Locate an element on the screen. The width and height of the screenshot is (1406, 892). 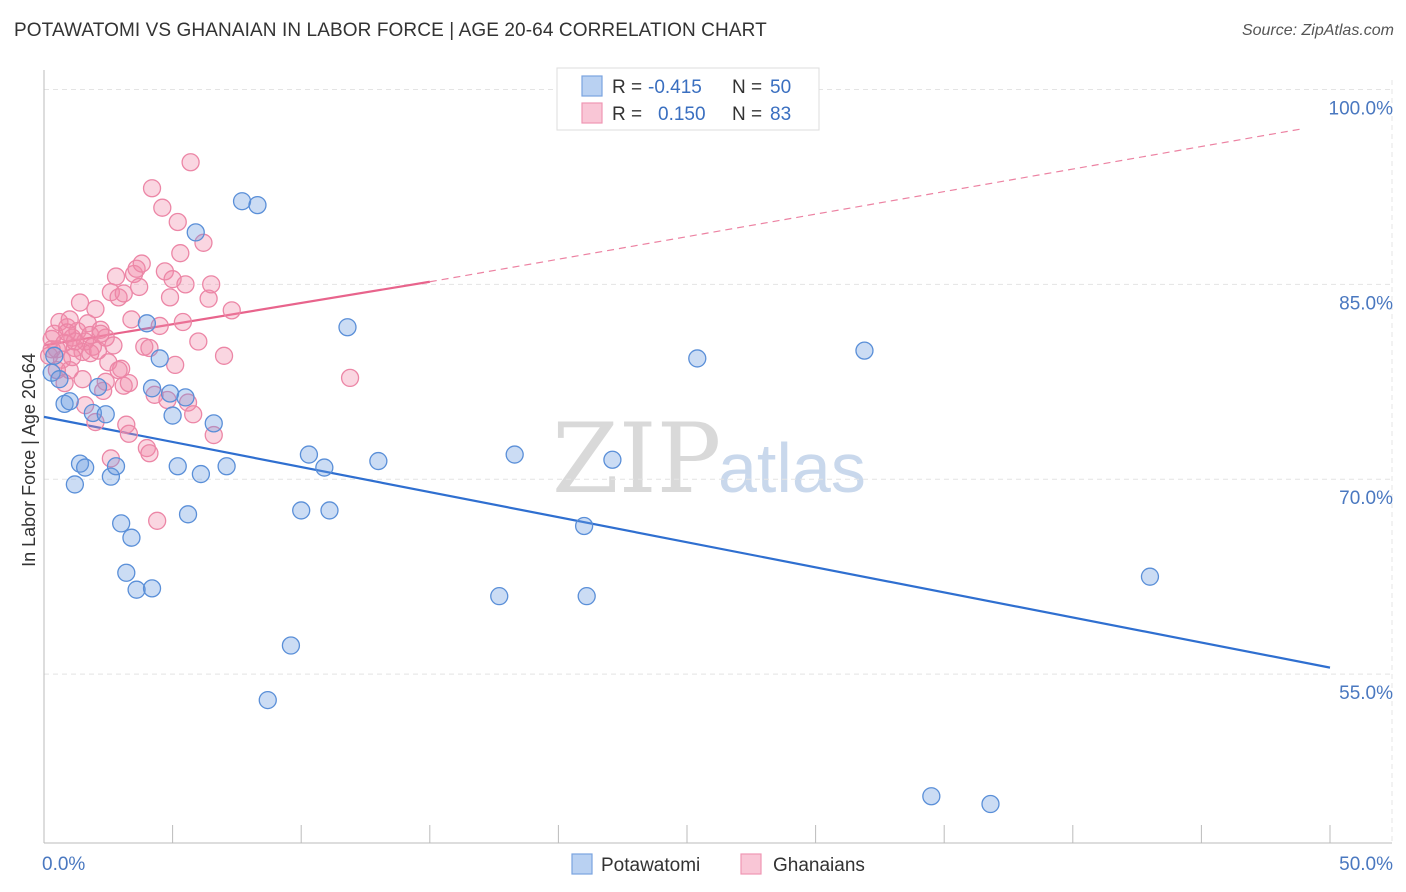
ghanaians-trend-line is located at coordinates (236, 313).